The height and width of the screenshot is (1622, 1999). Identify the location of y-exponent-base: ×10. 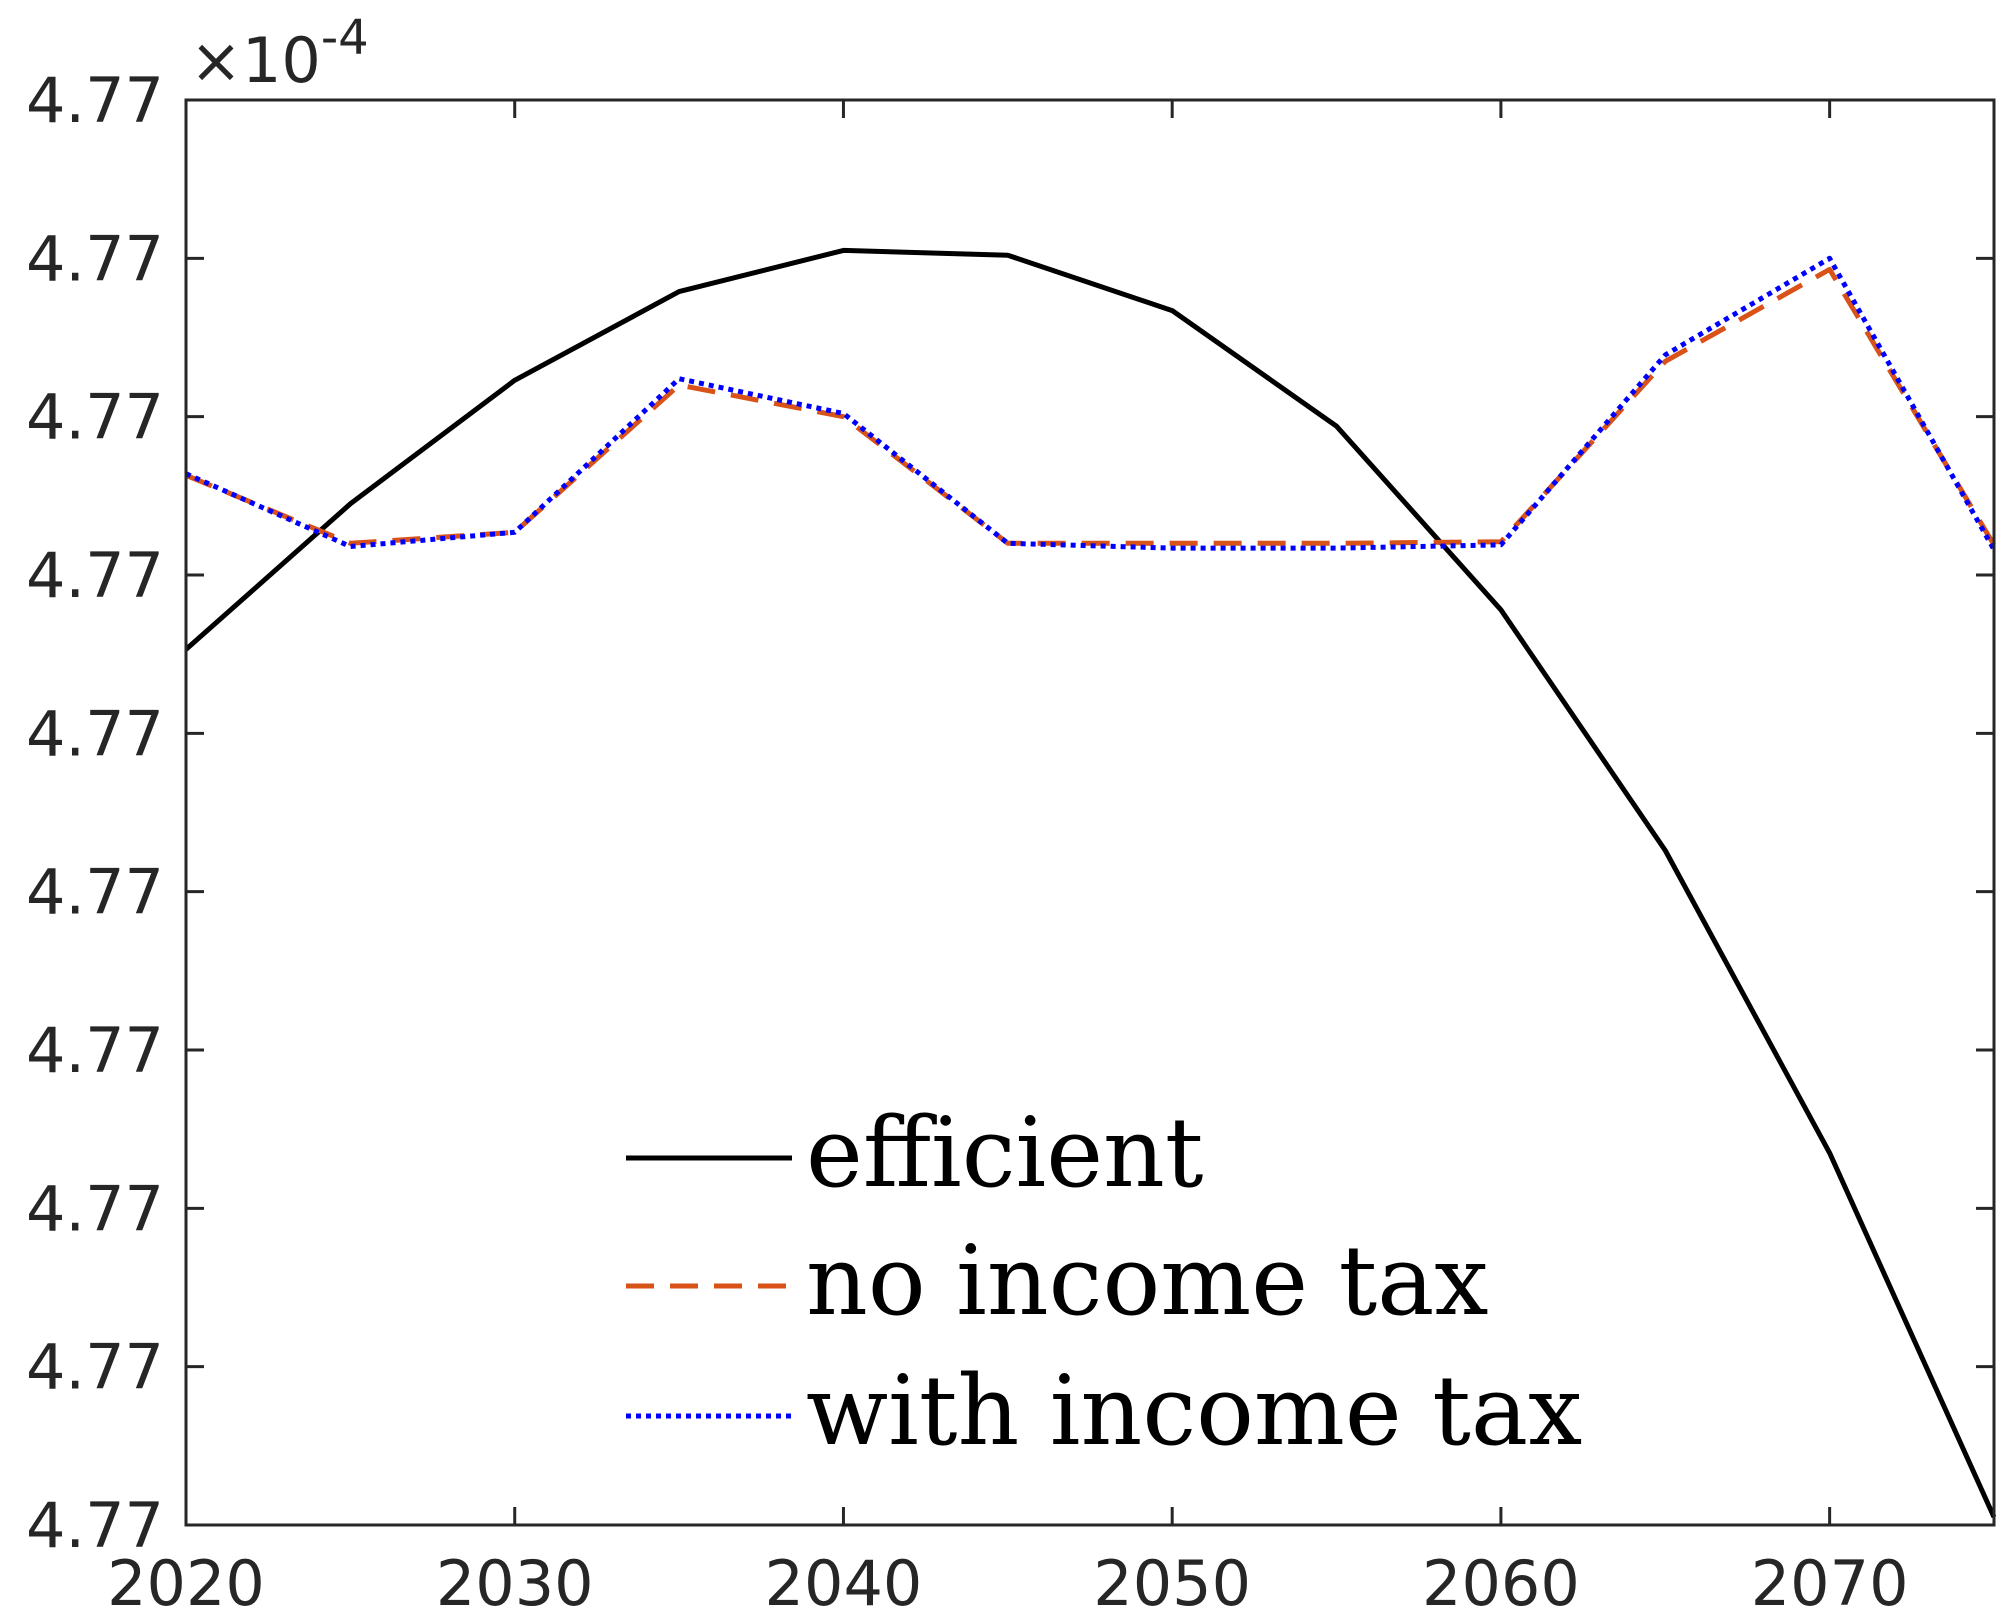
(255, 60).